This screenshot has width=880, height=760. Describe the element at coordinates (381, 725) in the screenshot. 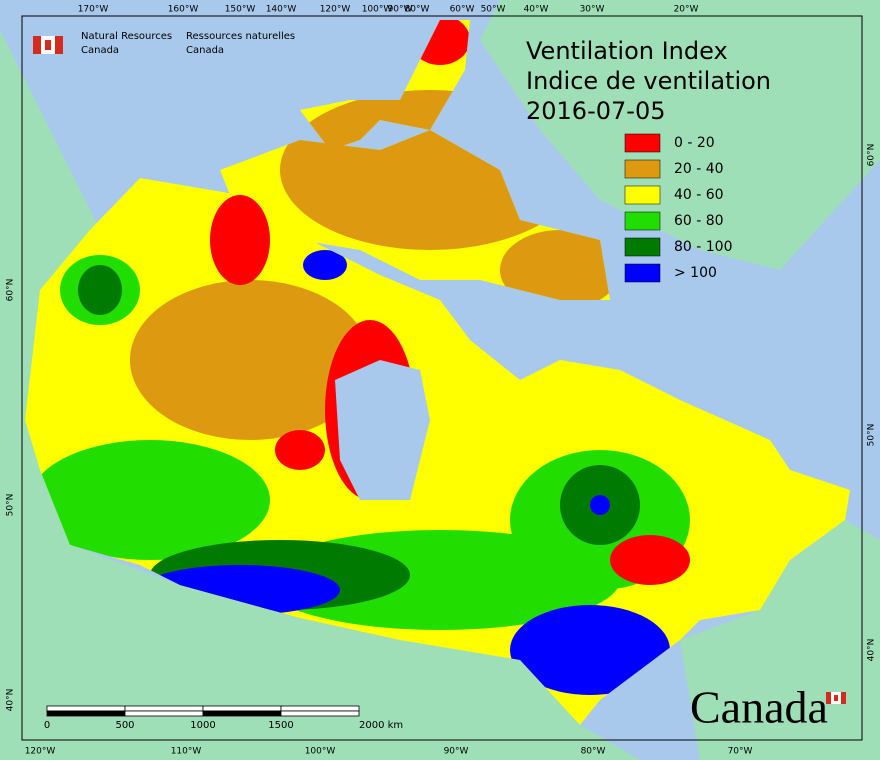

I see `scale-label: 2000 km` at that location.